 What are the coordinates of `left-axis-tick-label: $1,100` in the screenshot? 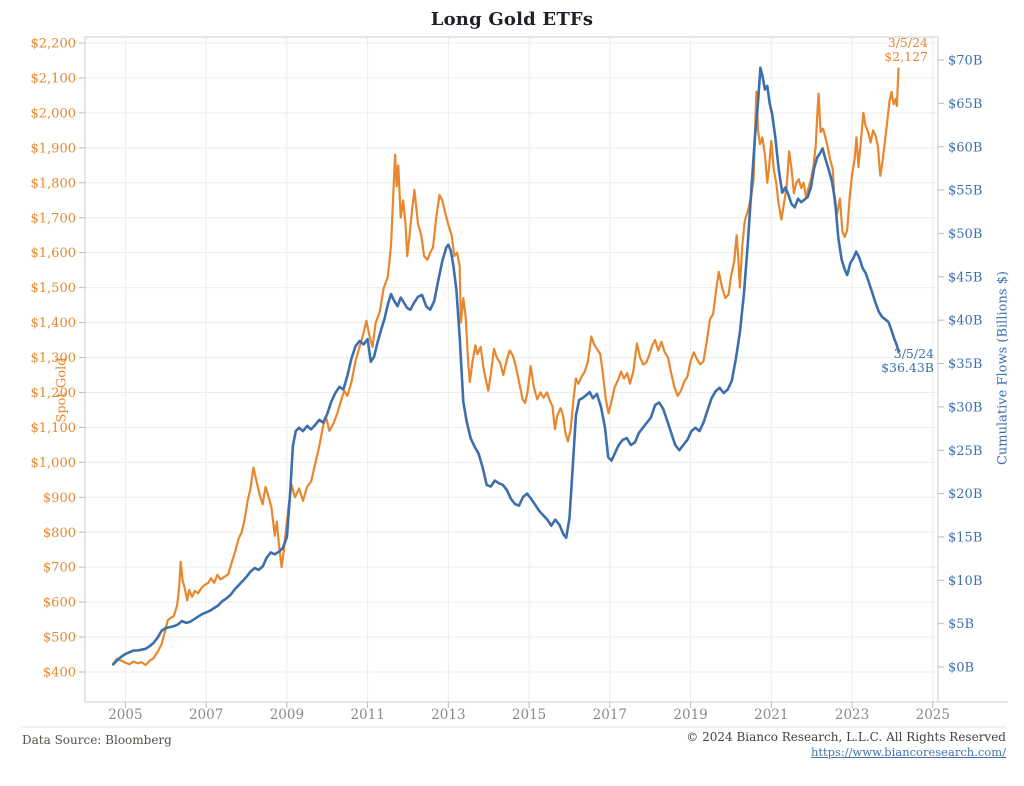 It's located at (54, 428).